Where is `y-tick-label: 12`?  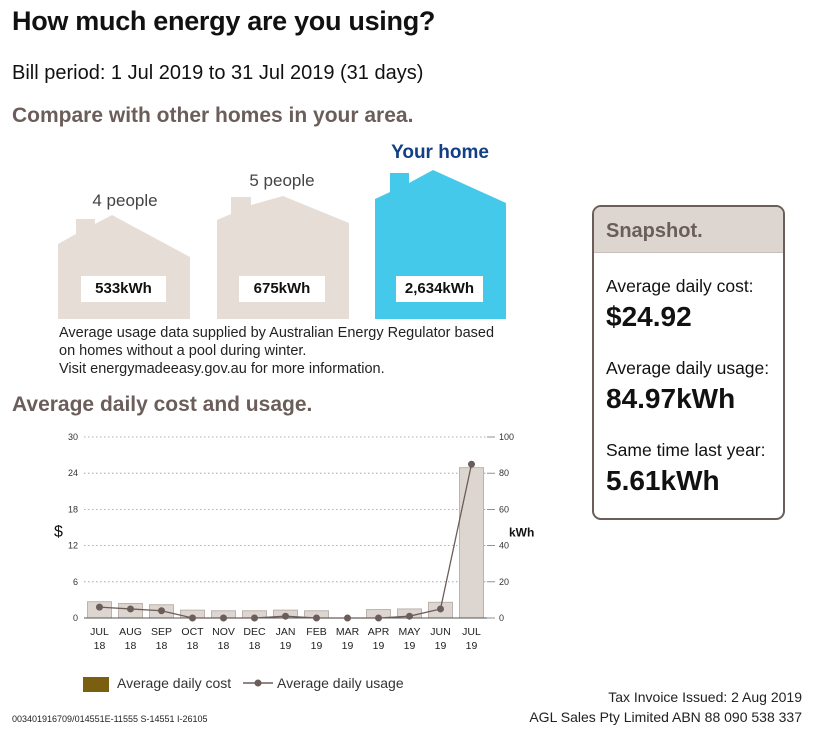 y-tick-label: 12 is located at coordinates (73, 546).